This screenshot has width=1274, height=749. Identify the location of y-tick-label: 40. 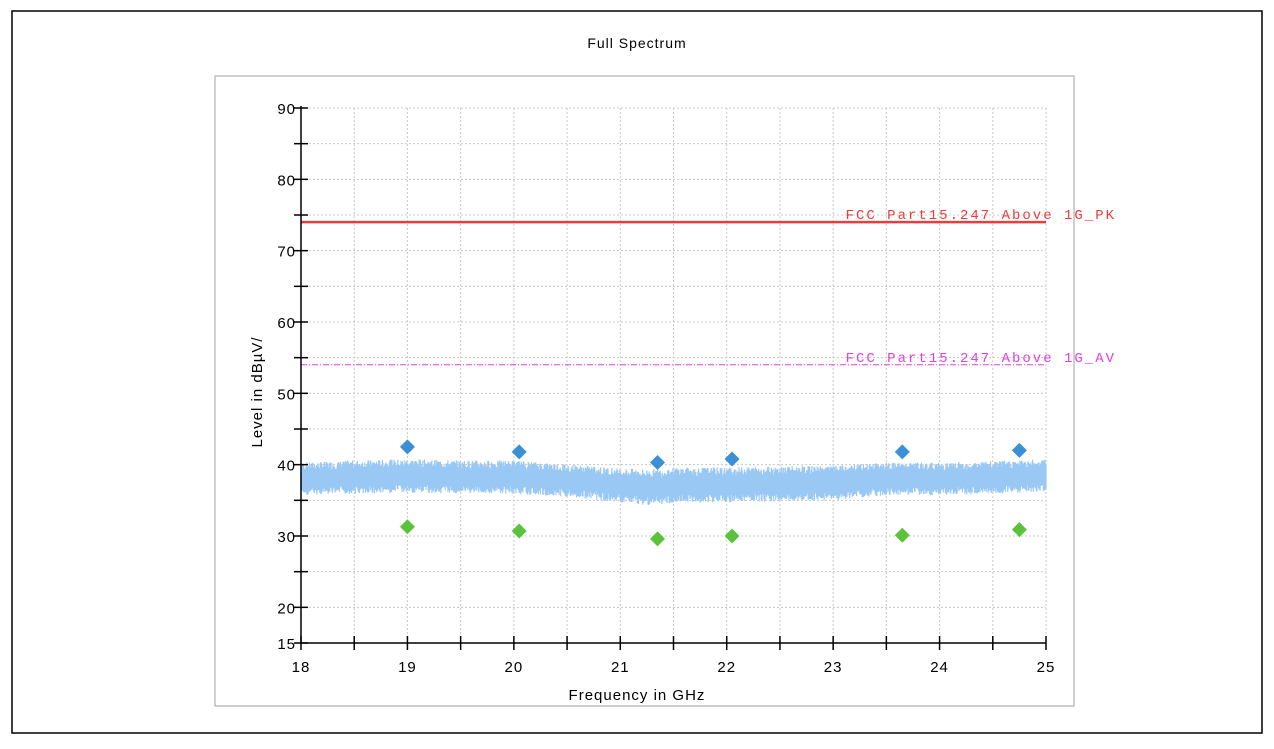
(286, 466).